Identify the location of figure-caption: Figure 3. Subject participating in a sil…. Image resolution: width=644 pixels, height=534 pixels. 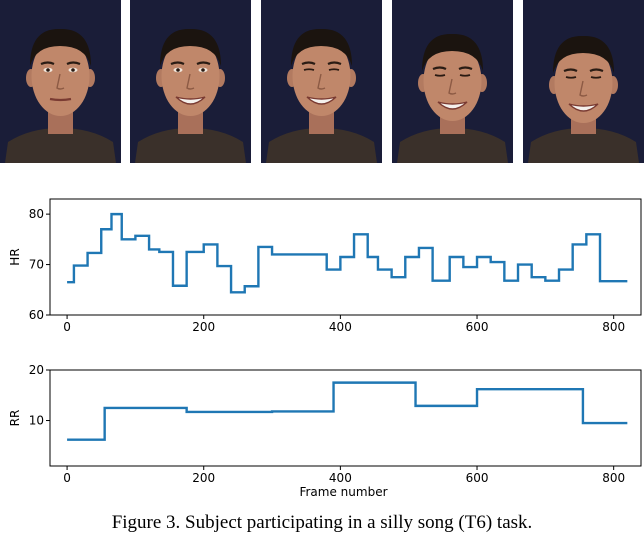
(322, 523).